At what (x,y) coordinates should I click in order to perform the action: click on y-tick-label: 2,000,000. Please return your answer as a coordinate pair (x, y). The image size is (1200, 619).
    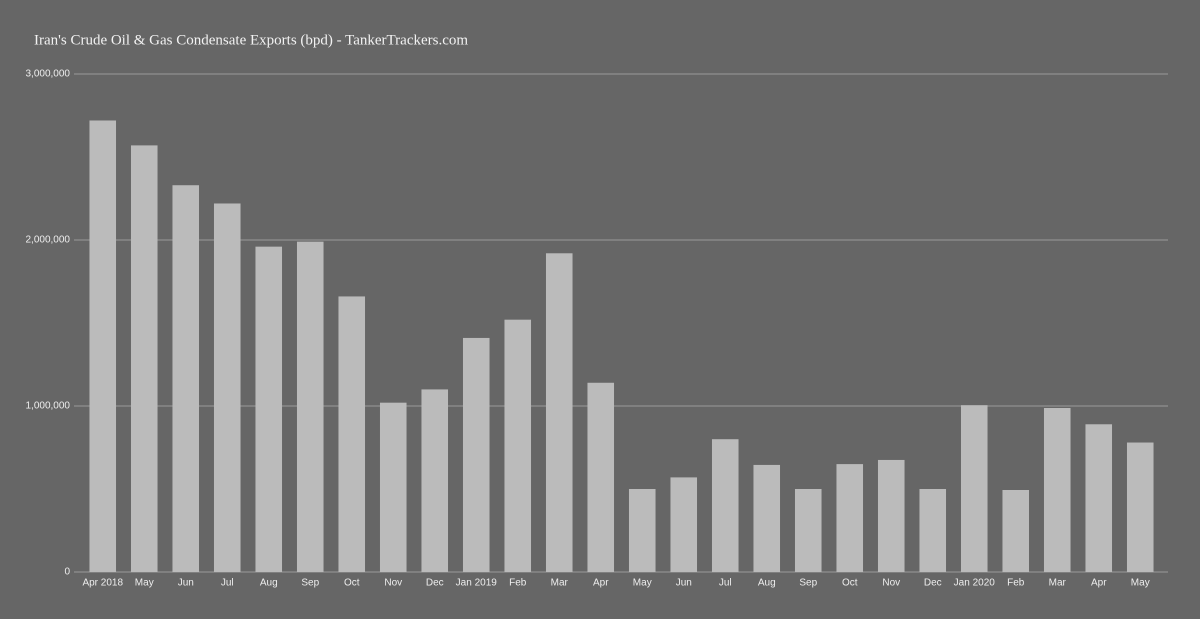
    Looking at the image, I should click on (48, 240).